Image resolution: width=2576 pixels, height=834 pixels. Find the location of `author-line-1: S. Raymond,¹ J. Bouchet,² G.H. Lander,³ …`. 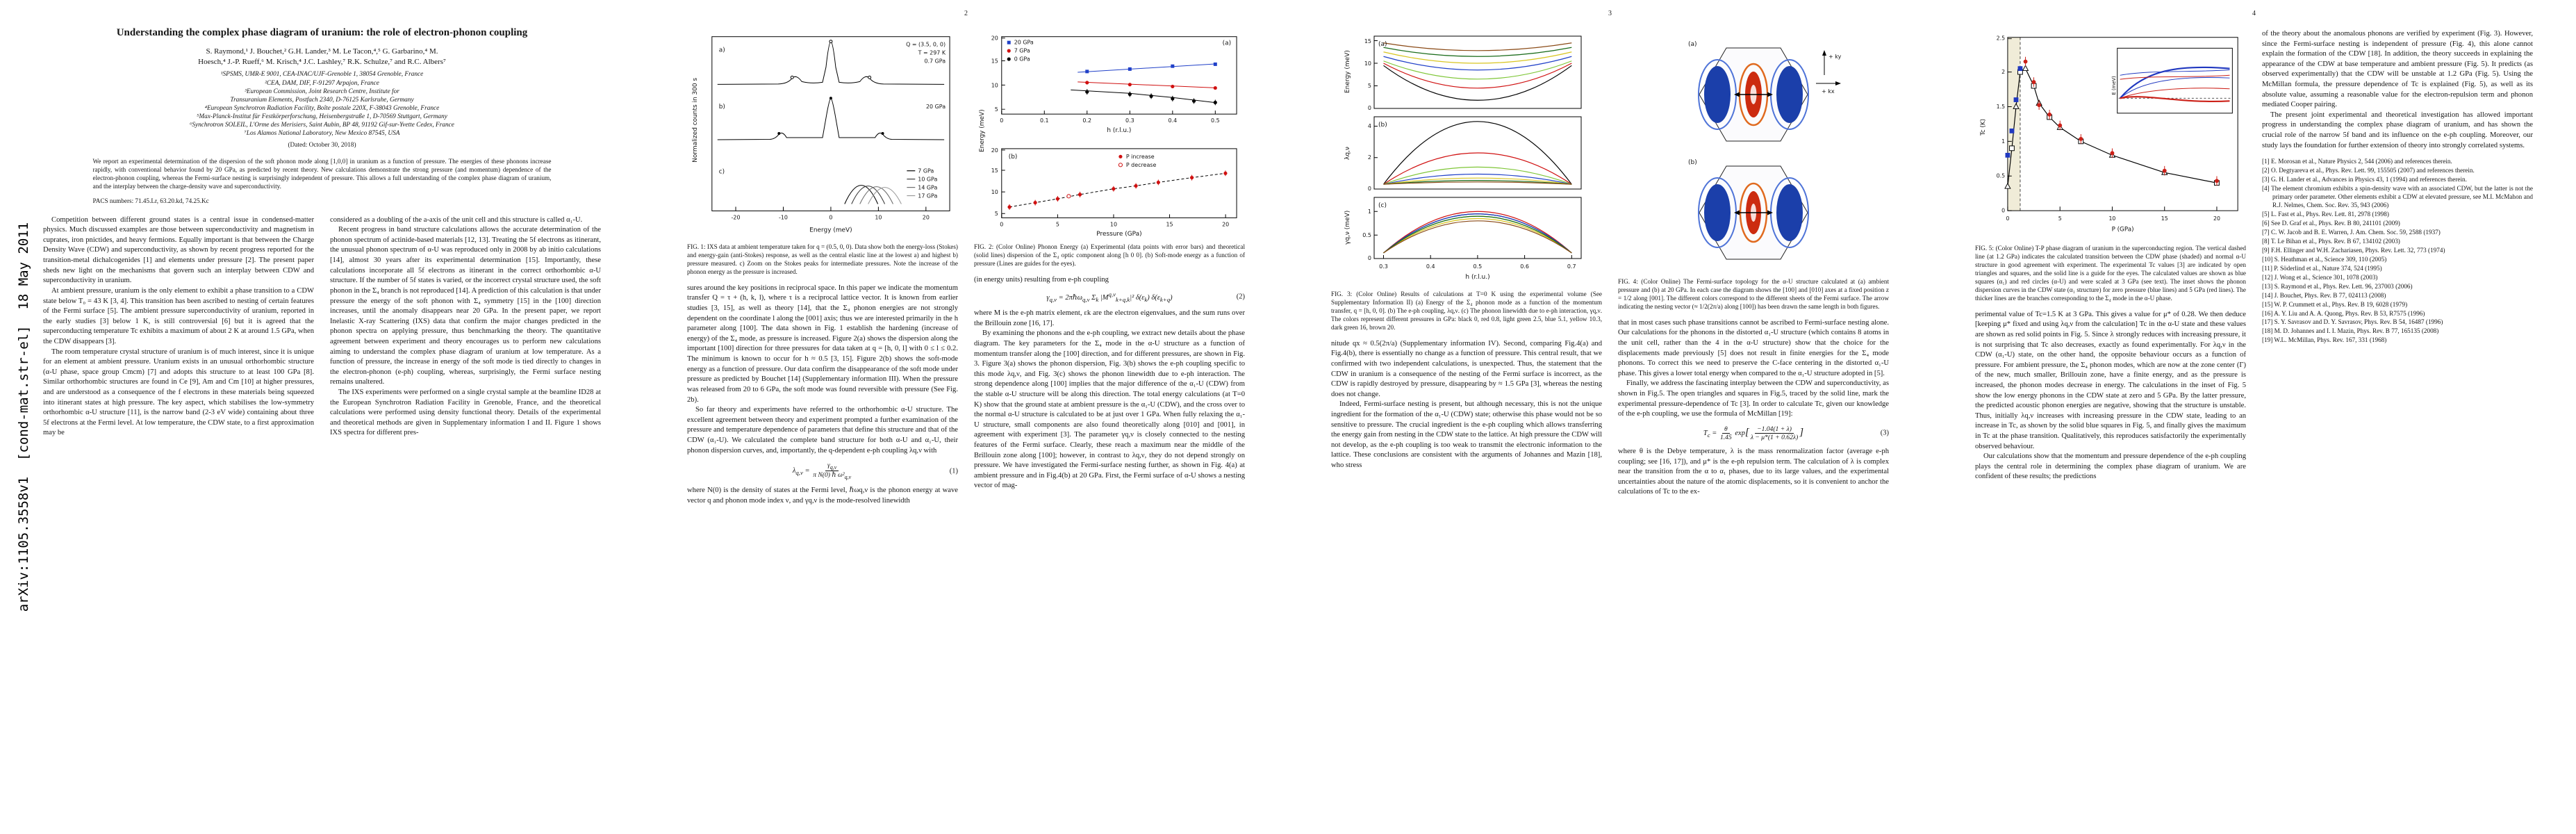

author-line-1: S. Raymond,¹ J. Bouchet,² G.H. Lander,³ … is located at coordinates (322, 51).